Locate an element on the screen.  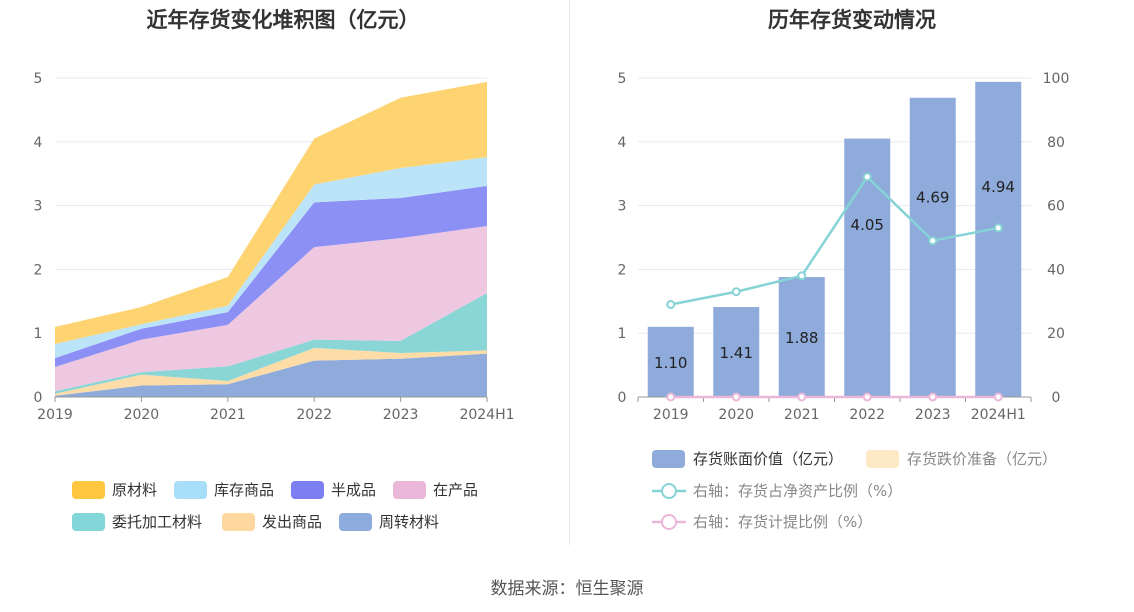
left-x-tick: 2021 is located at coordinates (228, 415).